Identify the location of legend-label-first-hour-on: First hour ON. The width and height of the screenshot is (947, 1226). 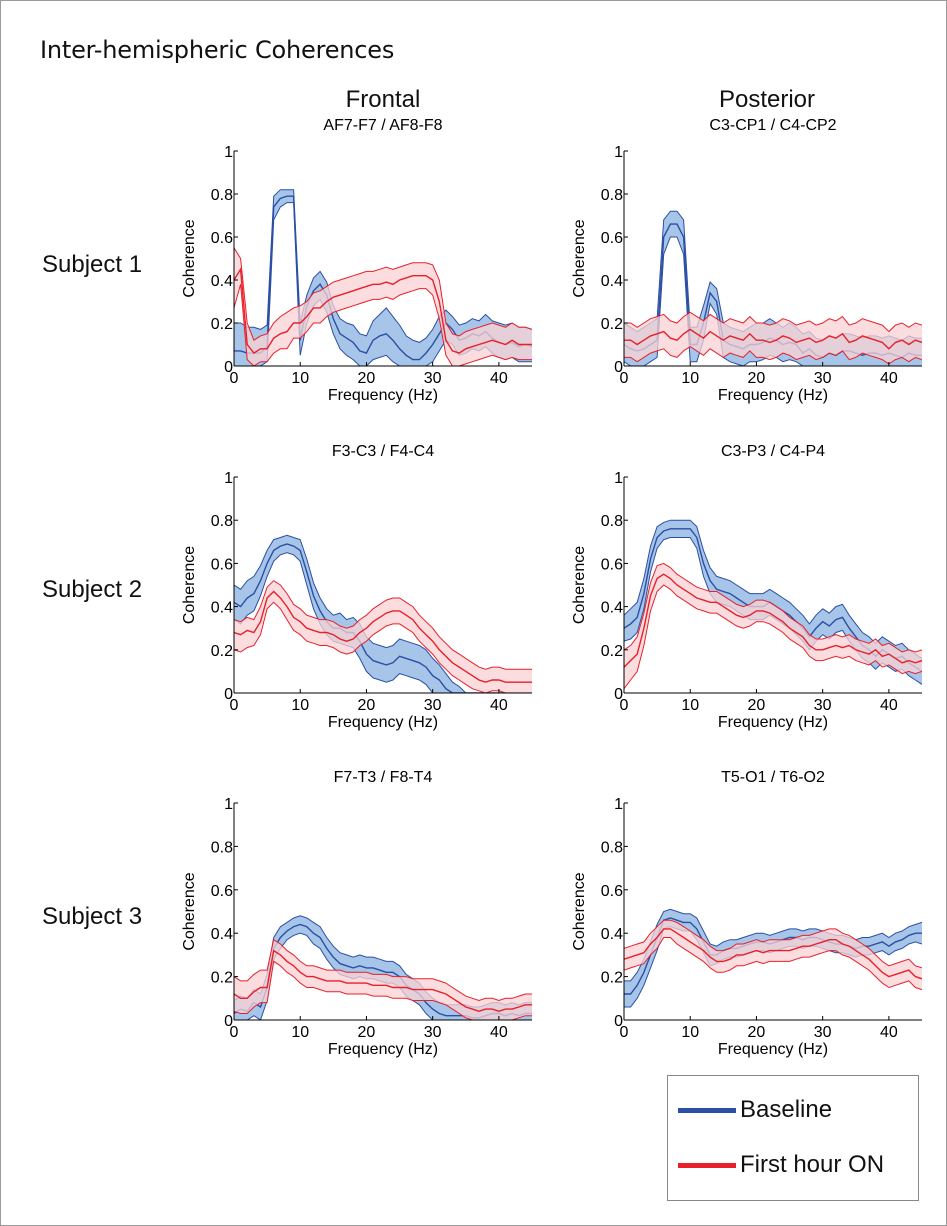
(812, 1164).